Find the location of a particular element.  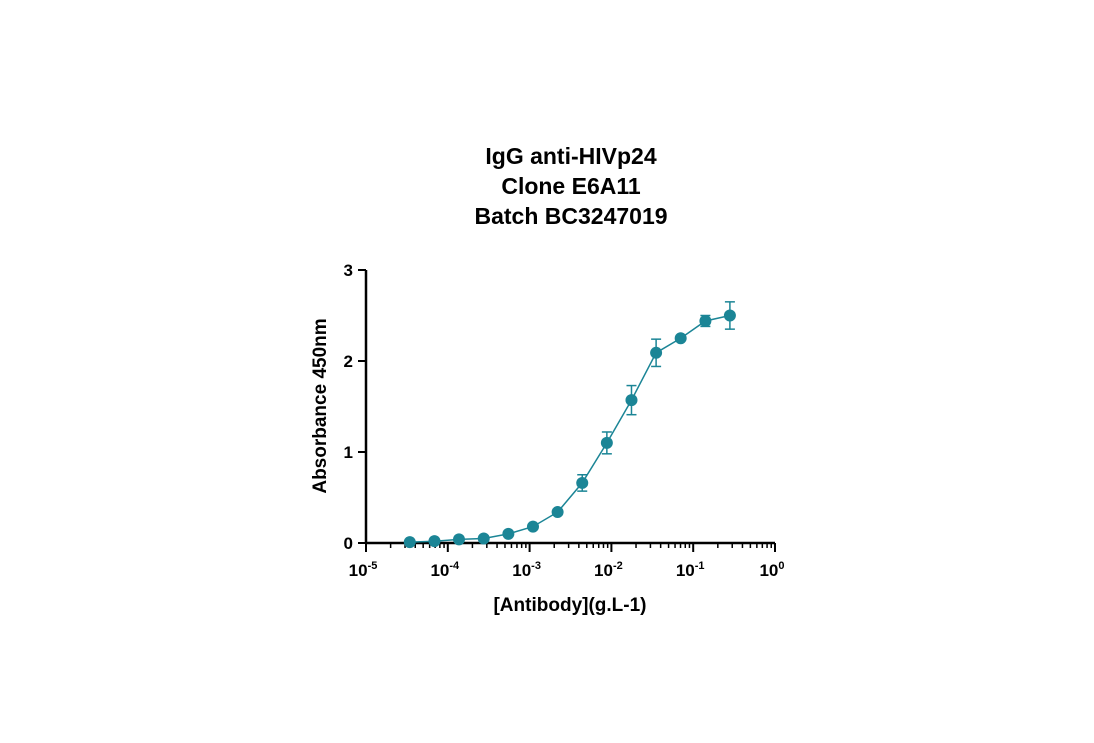

y-tick-label: 1 is located at coordinates (348, 452).